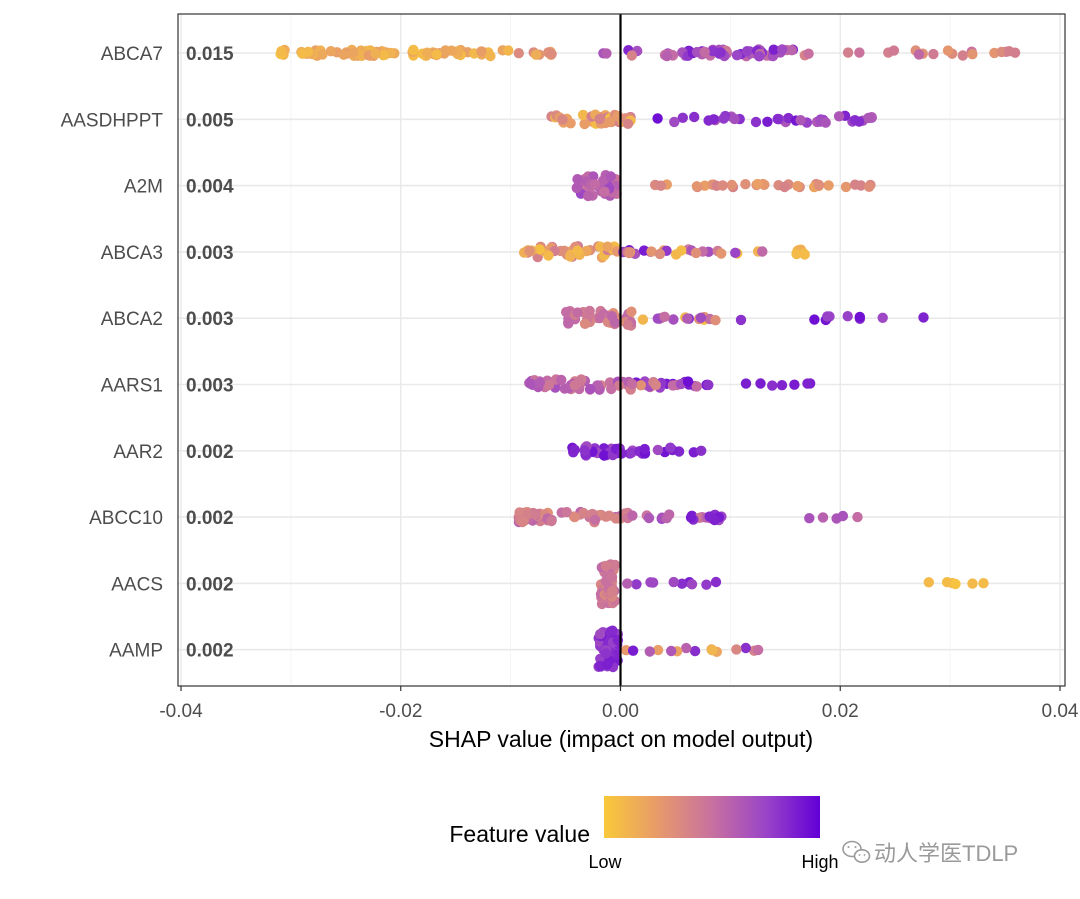  Describe the element at coordinates (143, 187) in the screenshot. I see `feature-name: A2M` at that location.